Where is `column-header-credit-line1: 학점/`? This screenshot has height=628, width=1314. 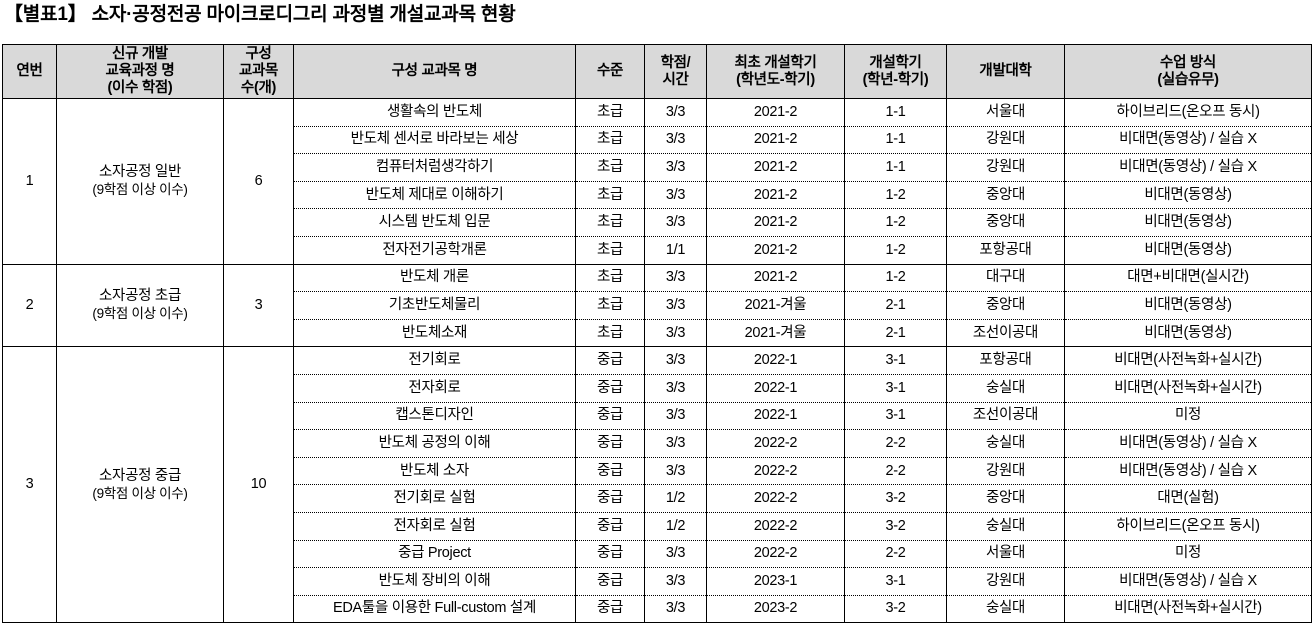 column-header-credit-line1: 학점/ is located at coordinates (675, 62).